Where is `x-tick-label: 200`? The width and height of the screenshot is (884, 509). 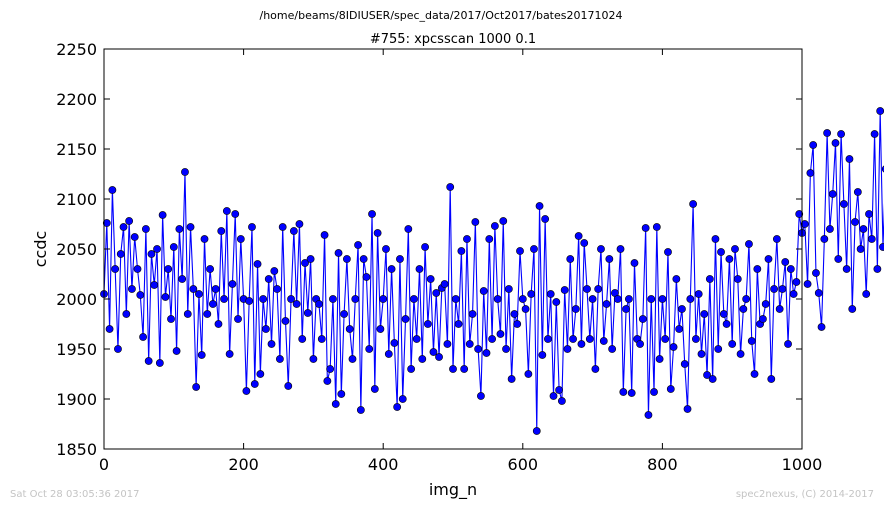 x-tick-label: 200 is located at coordinates (243, 464).